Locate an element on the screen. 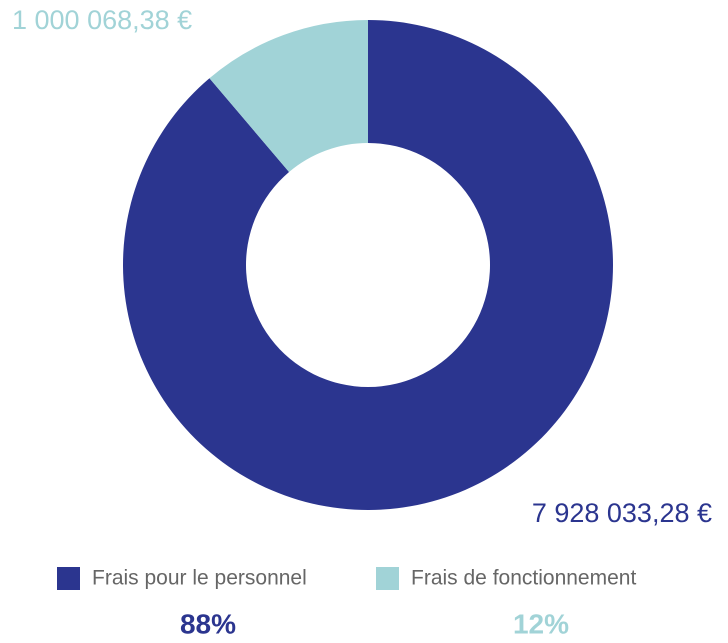  value-label: 1 000 068,38 € is located at coordinates (102, 20).